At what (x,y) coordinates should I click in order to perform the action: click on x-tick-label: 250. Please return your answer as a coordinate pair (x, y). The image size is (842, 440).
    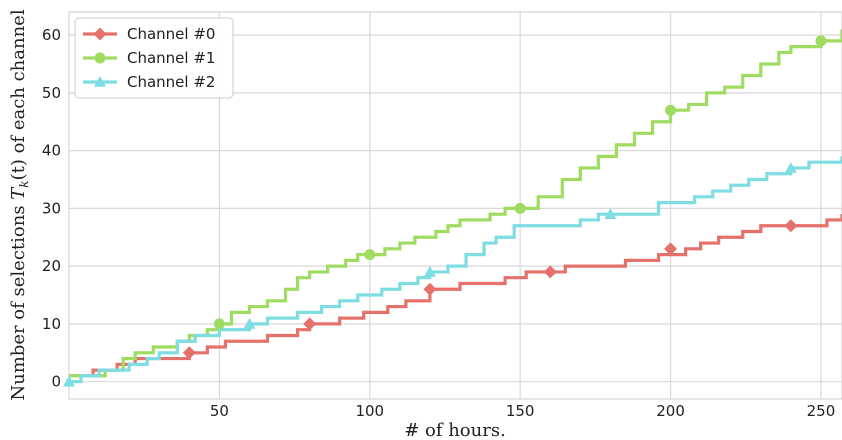
    Looking at the image, I should click on (821, 411).